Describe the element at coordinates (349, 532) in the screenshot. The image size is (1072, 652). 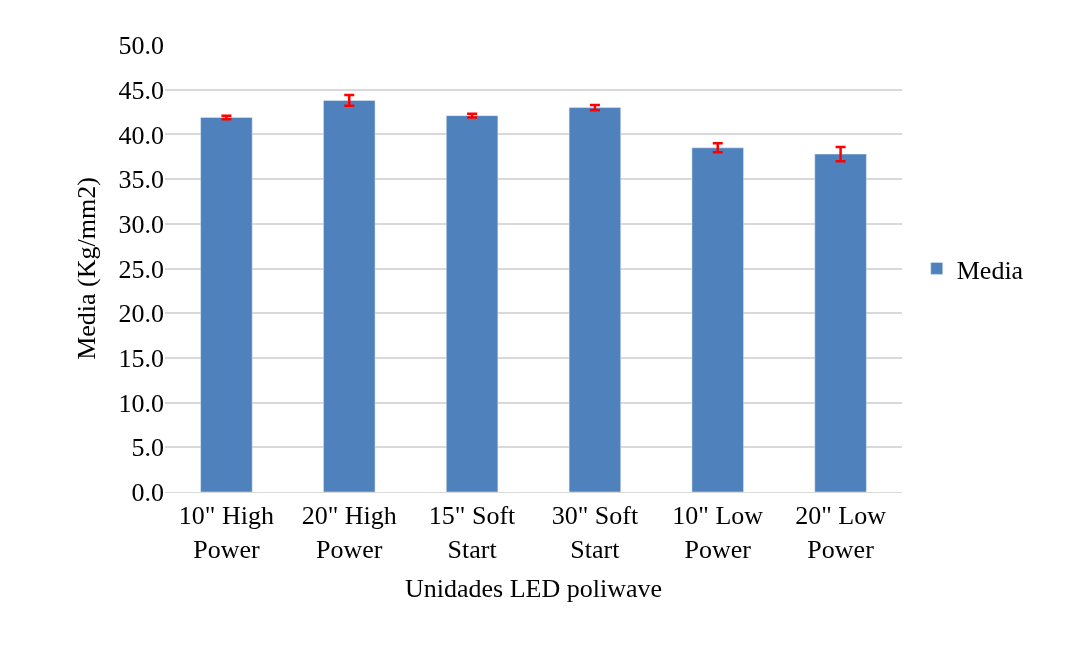
I see `x-tick-label: 20" High Power` at that location.